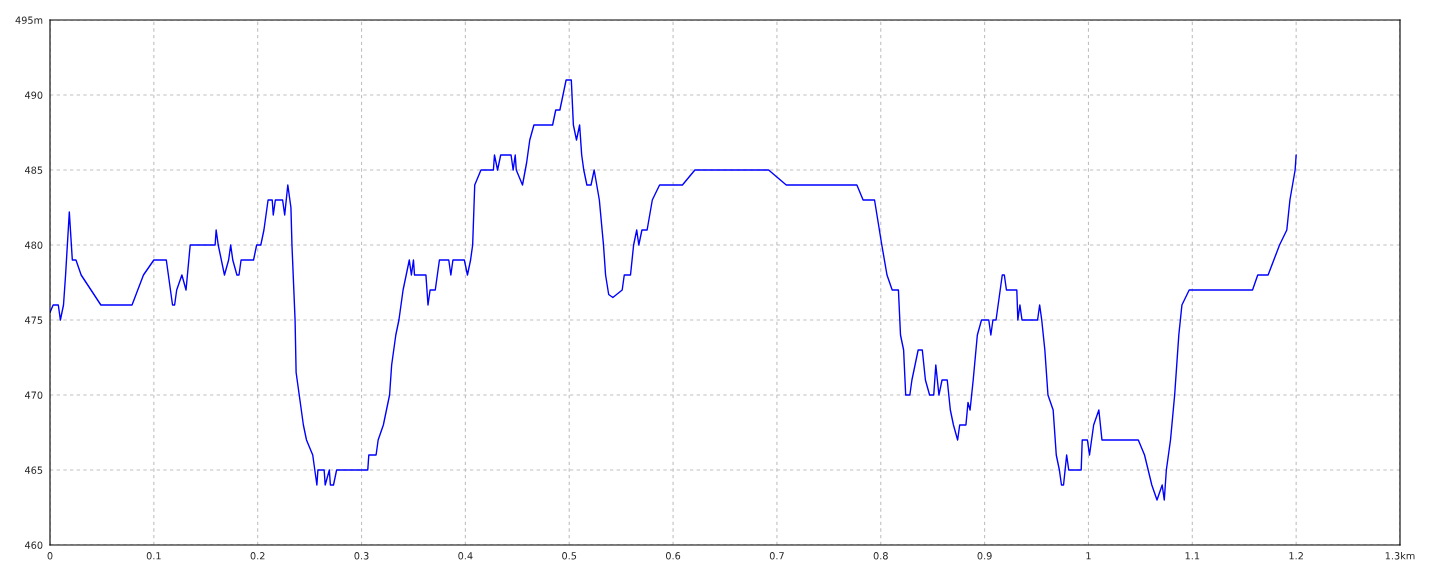  I want to click on x-tick-label: 0.9, so click(984, 556).